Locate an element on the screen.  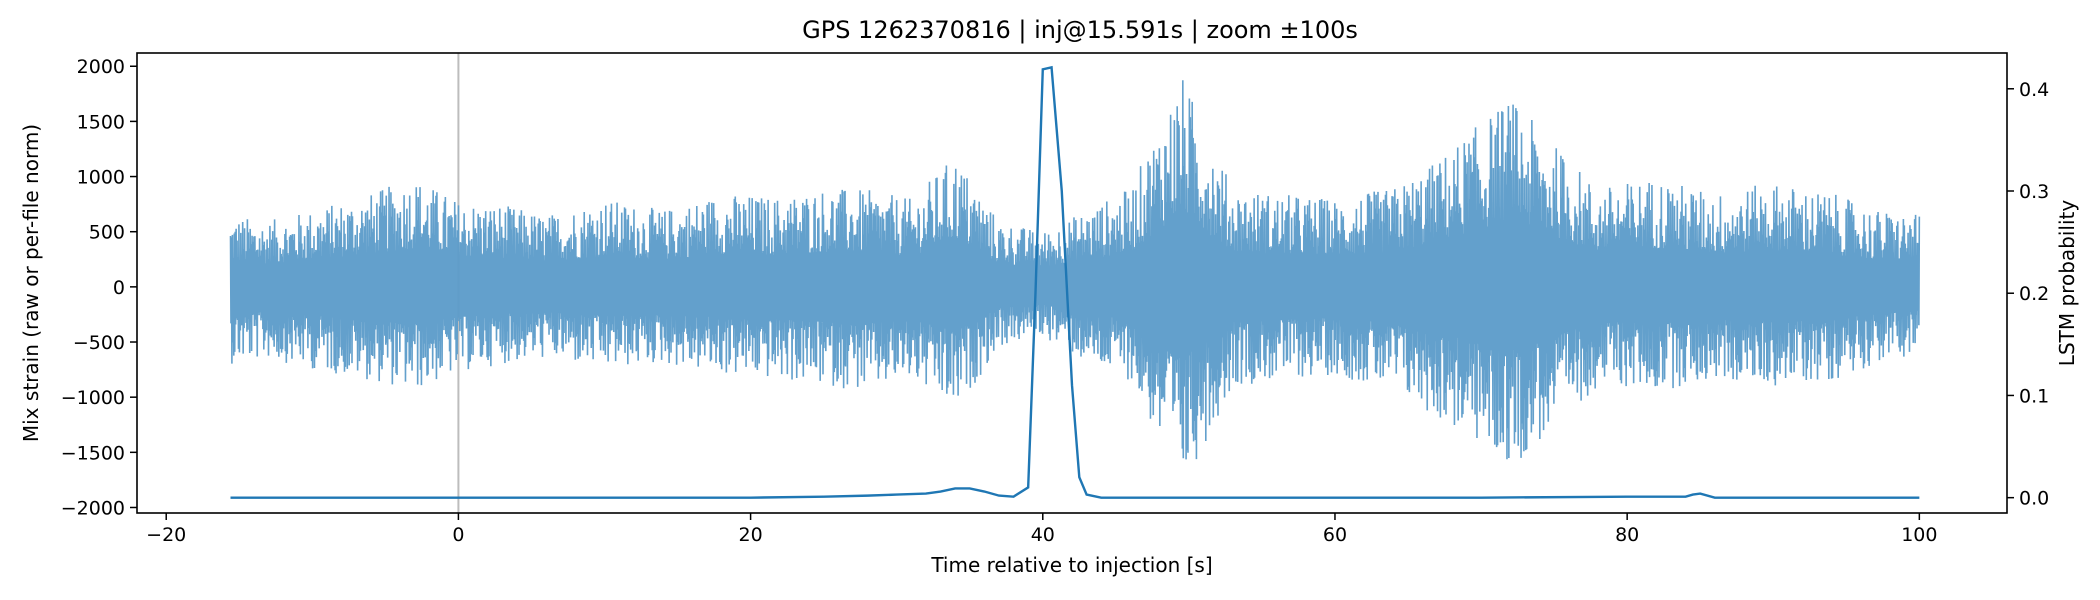
y-right-tick-label: 0.3 is located at coordinates (2034, 192).